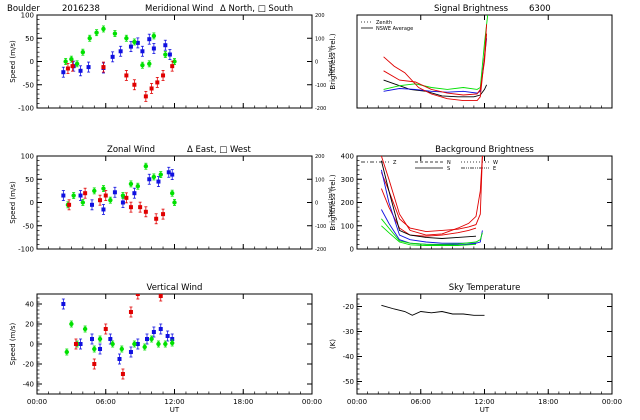 The image size is (640, 420). What do you see at coordinates (421, 402) in the screenshot?
I see `sky-xtick-label: 06:00` at bounding box center [421, 402].